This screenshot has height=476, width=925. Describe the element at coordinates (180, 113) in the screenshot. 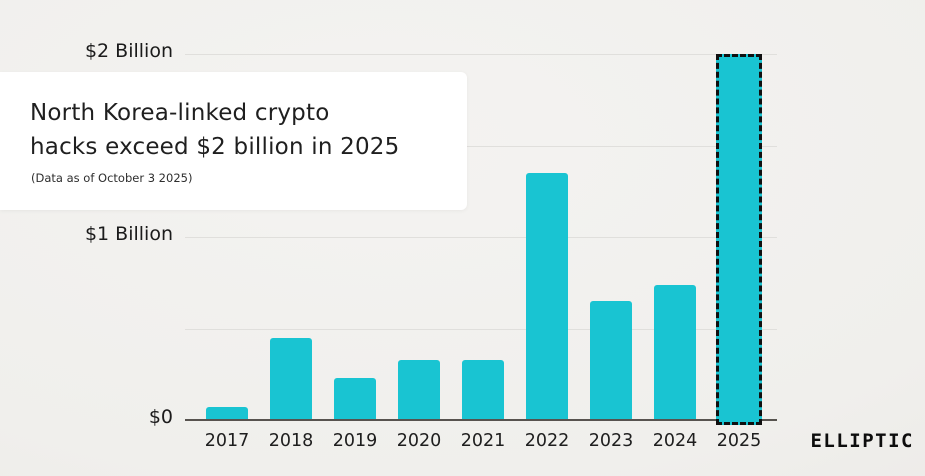

I see `chart-title-line-1: North Korea-linked crypto` at that location.